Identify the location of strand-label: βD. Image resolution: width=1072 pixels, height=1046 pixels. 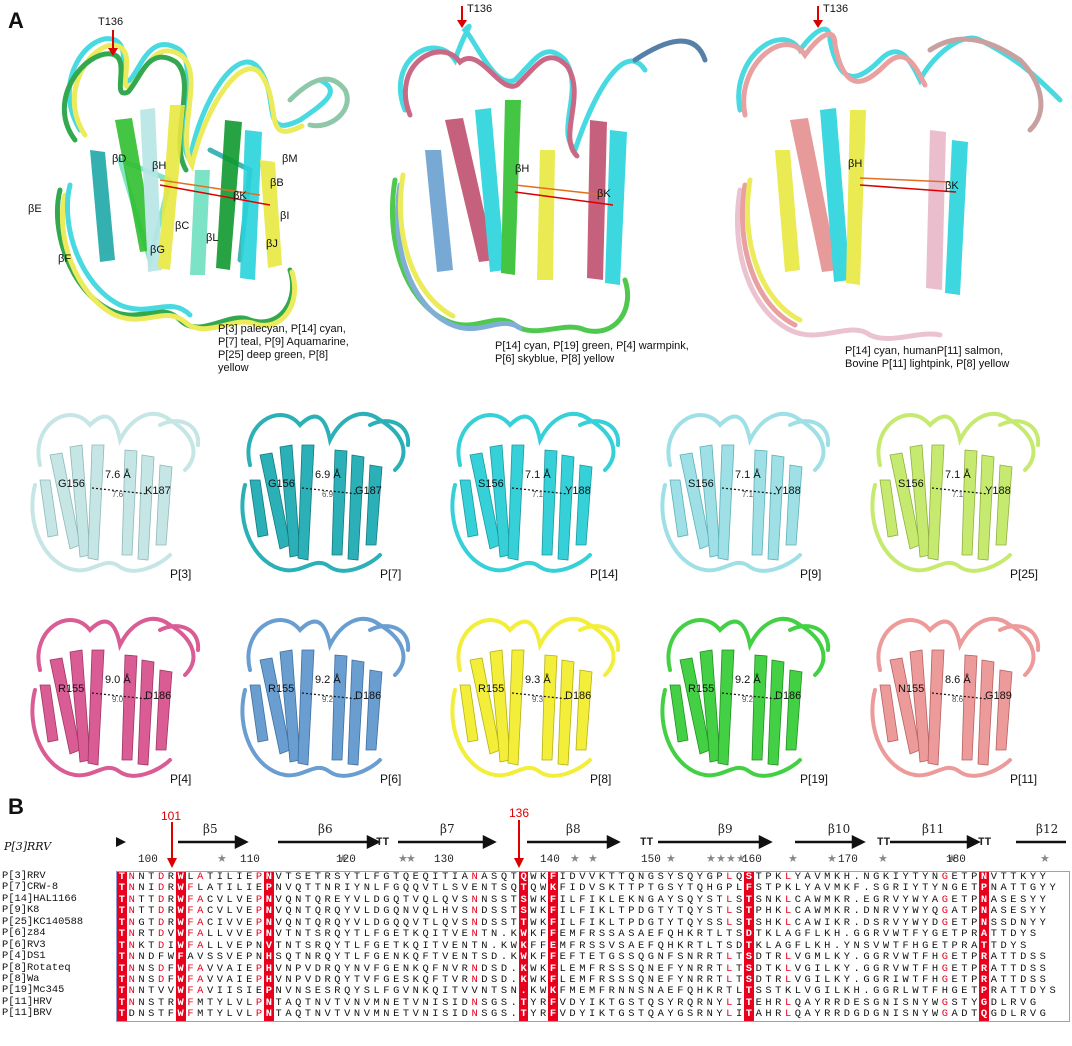
(119, 159).